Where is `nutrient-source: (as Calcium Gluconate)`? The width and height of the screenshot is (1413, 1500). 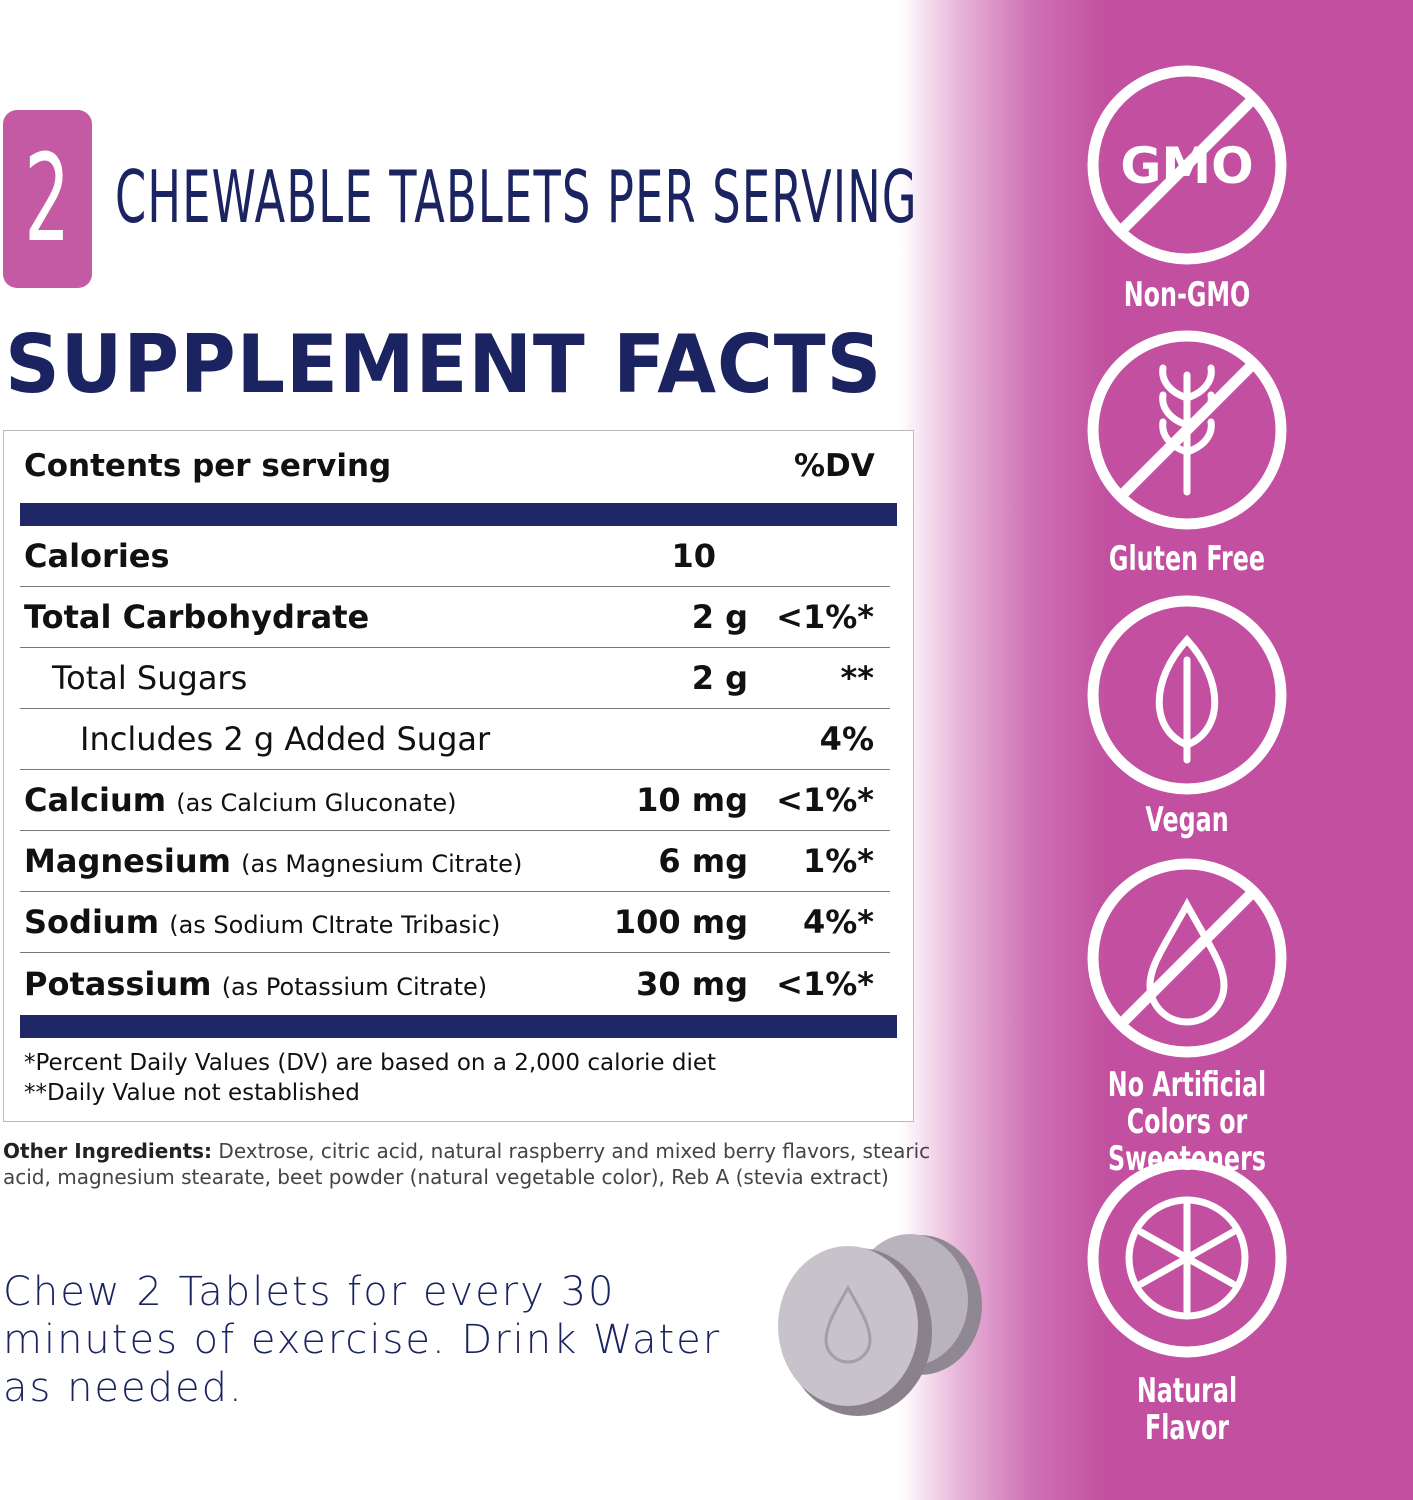 nutrient-source: (as Calcium Gluconate) is located at coordinates (316, 803).